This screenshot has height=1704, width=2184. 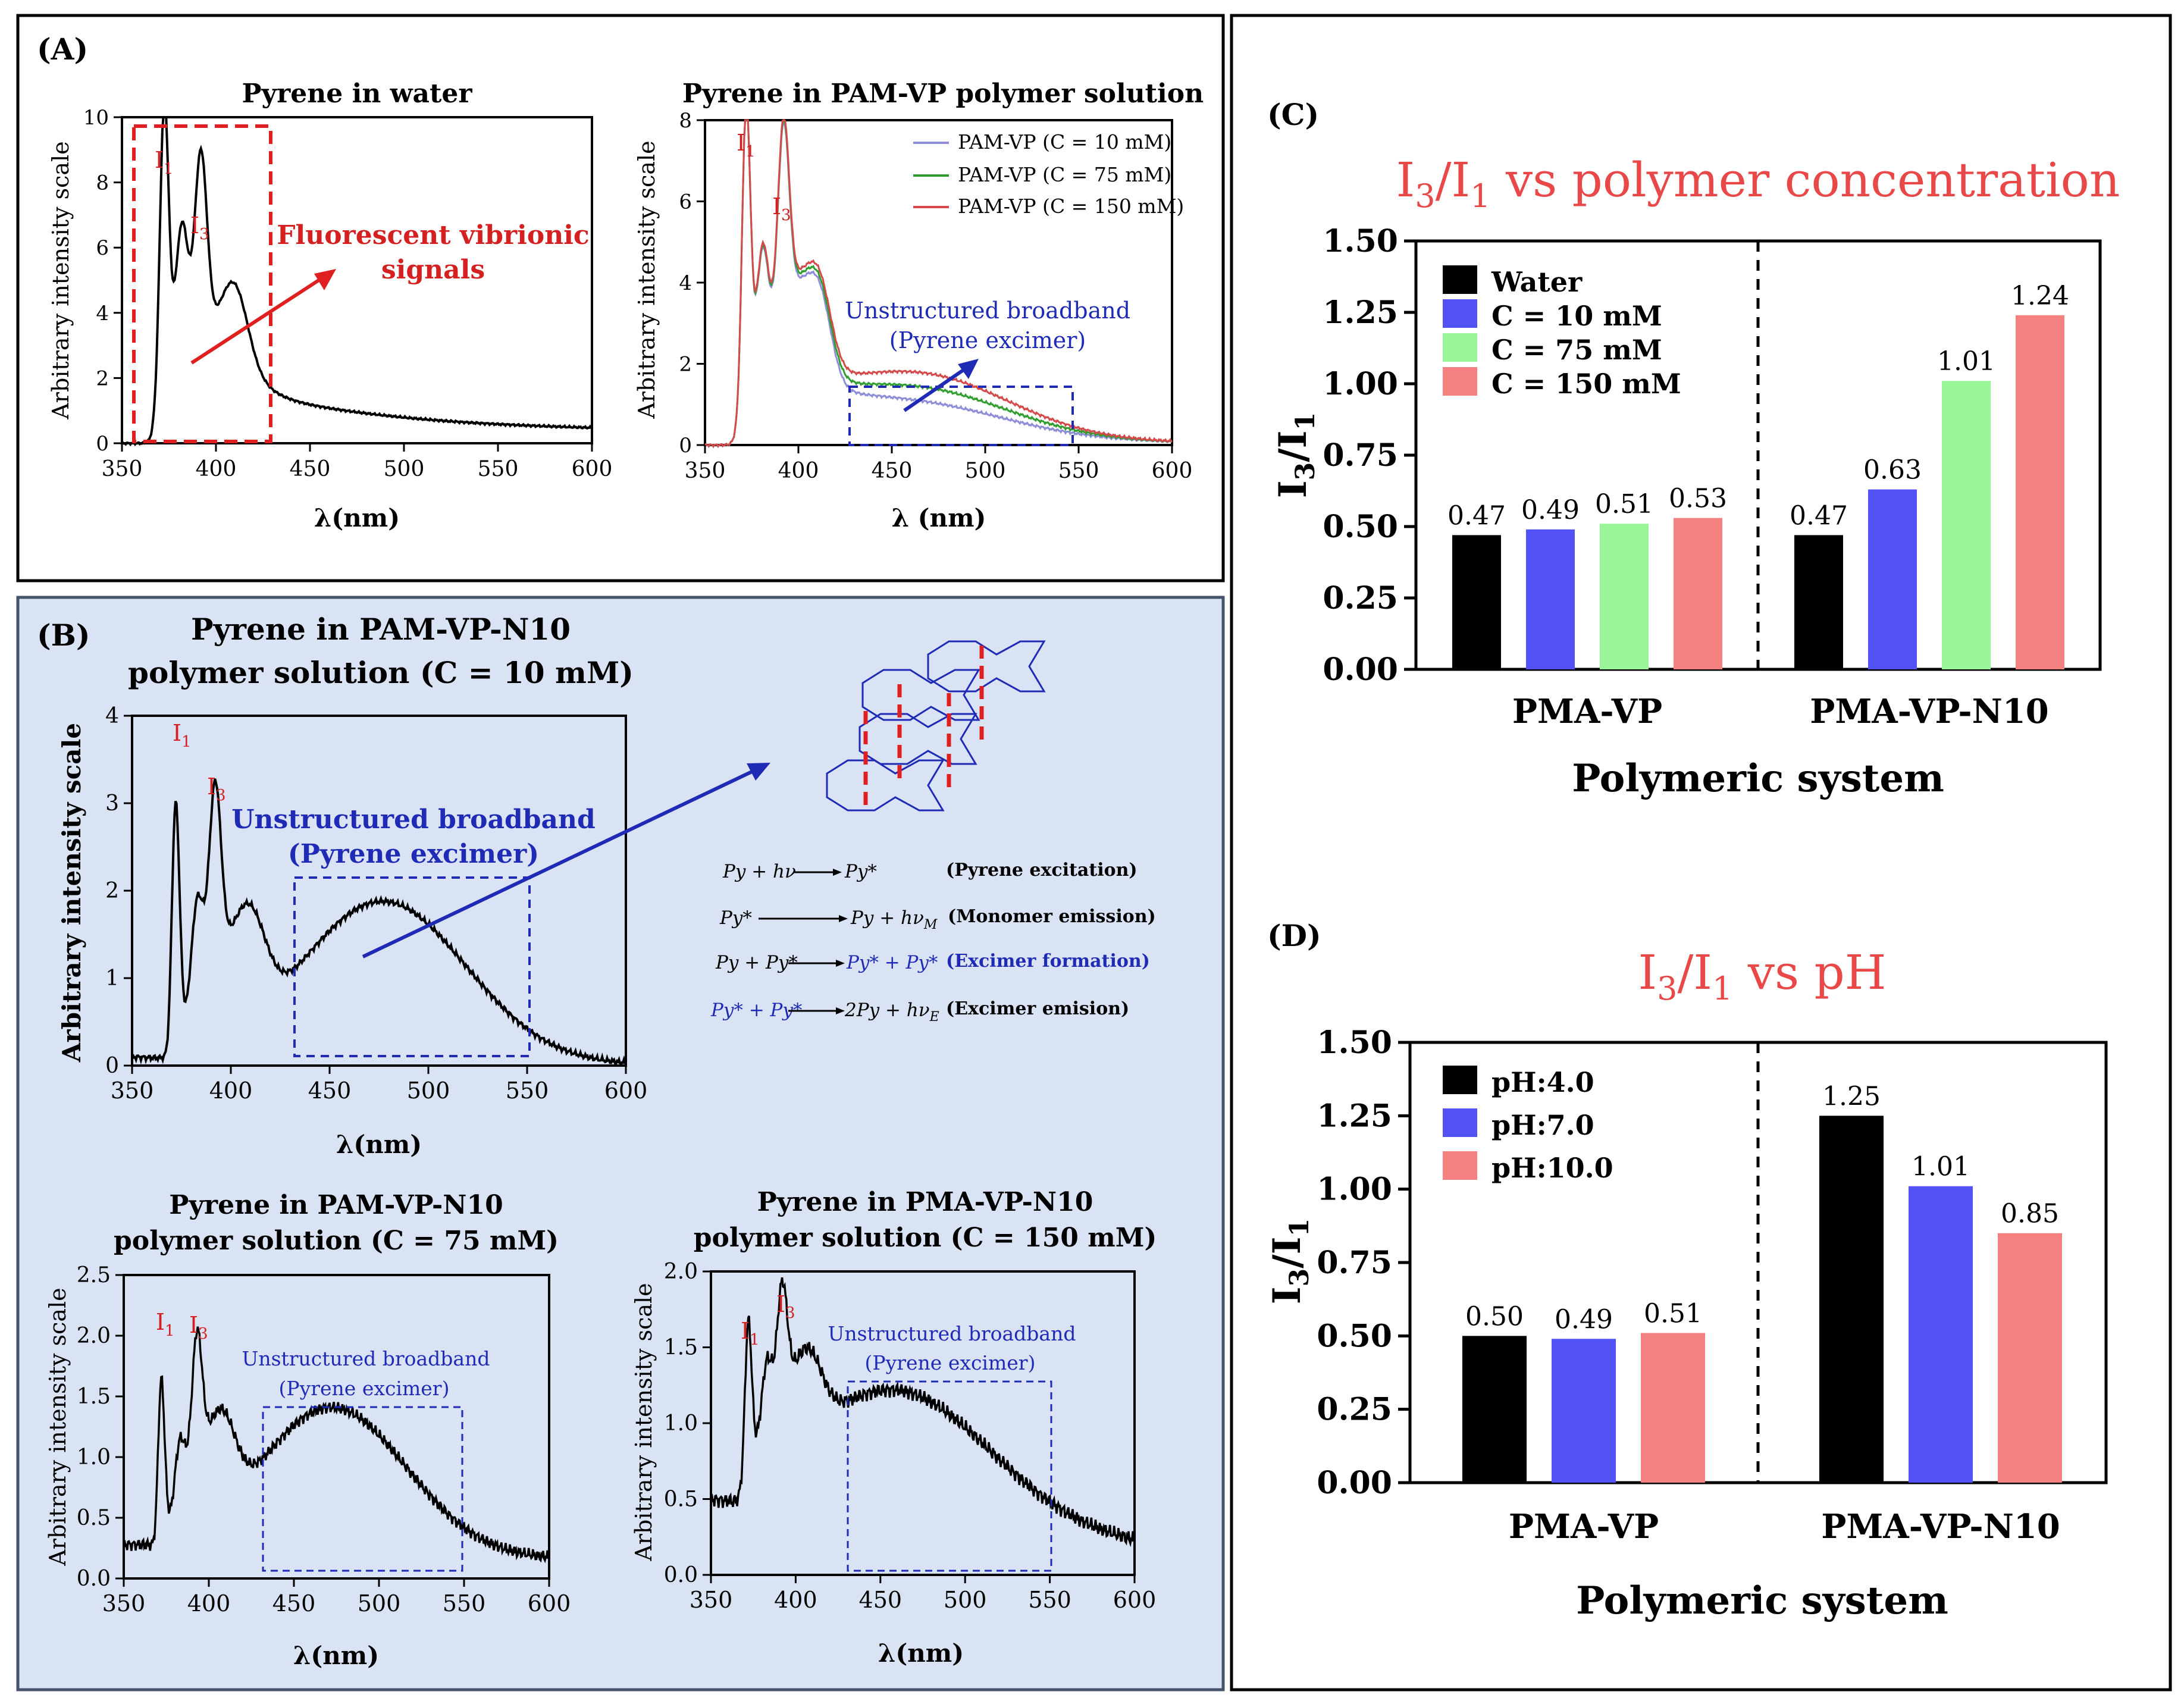 I want to click on spectrum-b3-ticks: 350 400 450 500 550 600 0.0 0.5 1.0 1.5 2.0, so click(x=910, y=1436).